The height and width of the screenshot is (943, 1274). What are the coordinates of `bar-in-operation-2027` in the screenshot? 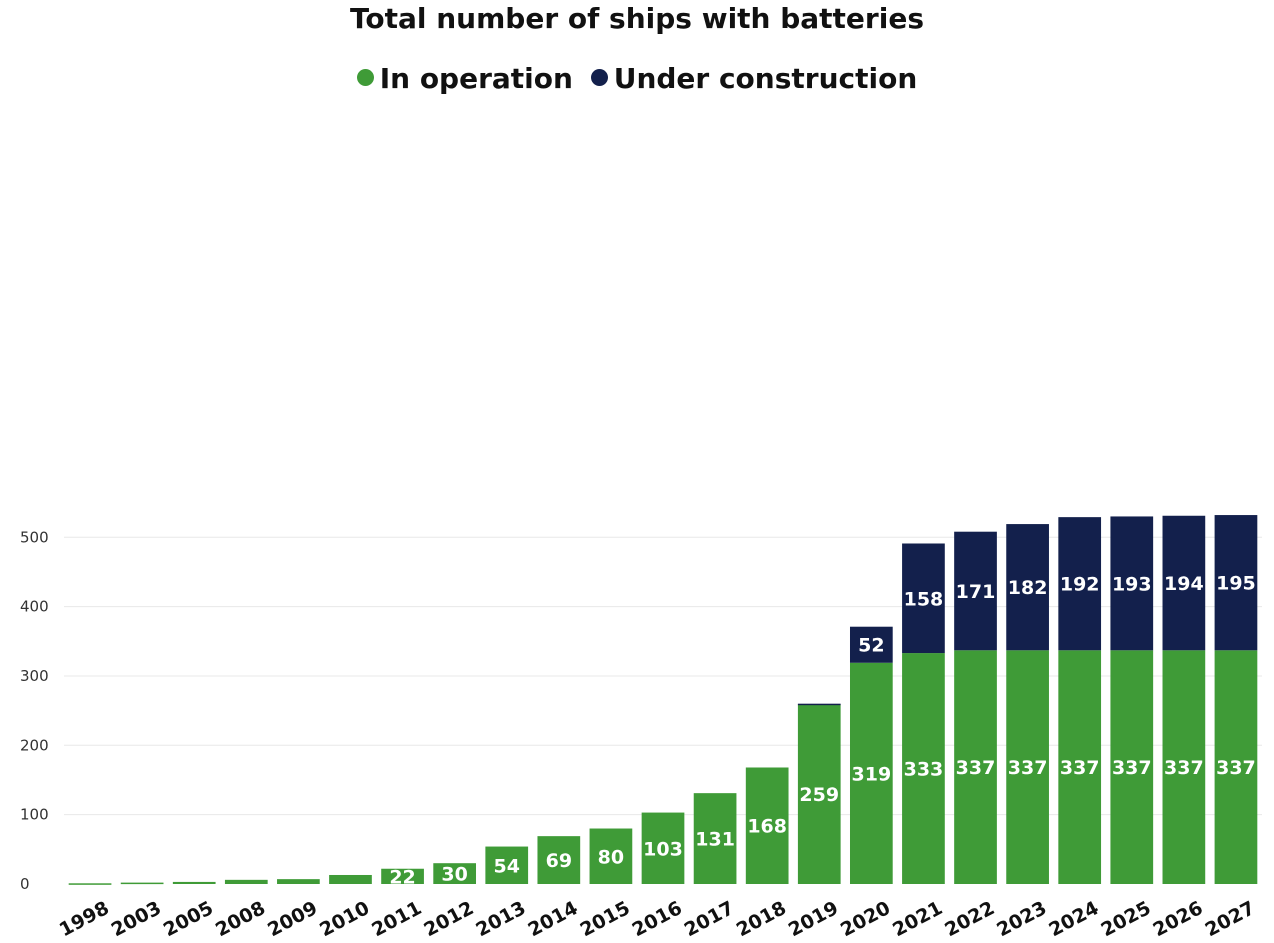 It's located at (1236, 767).